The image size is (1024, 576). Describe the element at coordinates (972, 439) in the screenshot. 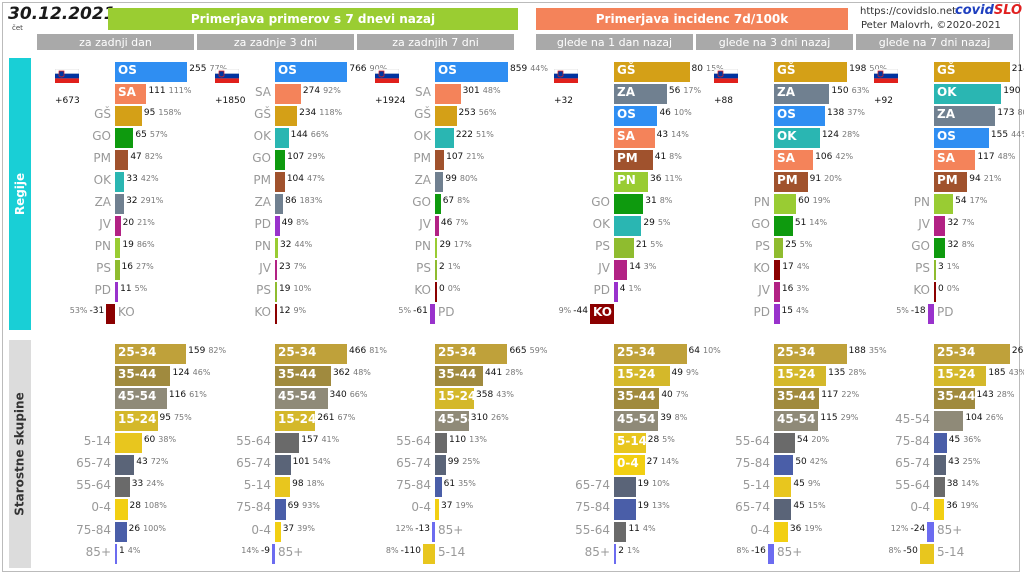

I see `percent-label: 36%` at that location.